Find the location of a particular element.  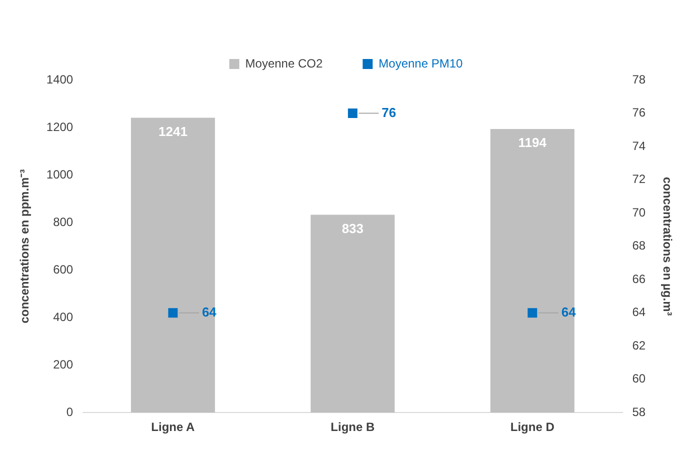

y-tick-label: 200 is located at coordinates (63, 364).